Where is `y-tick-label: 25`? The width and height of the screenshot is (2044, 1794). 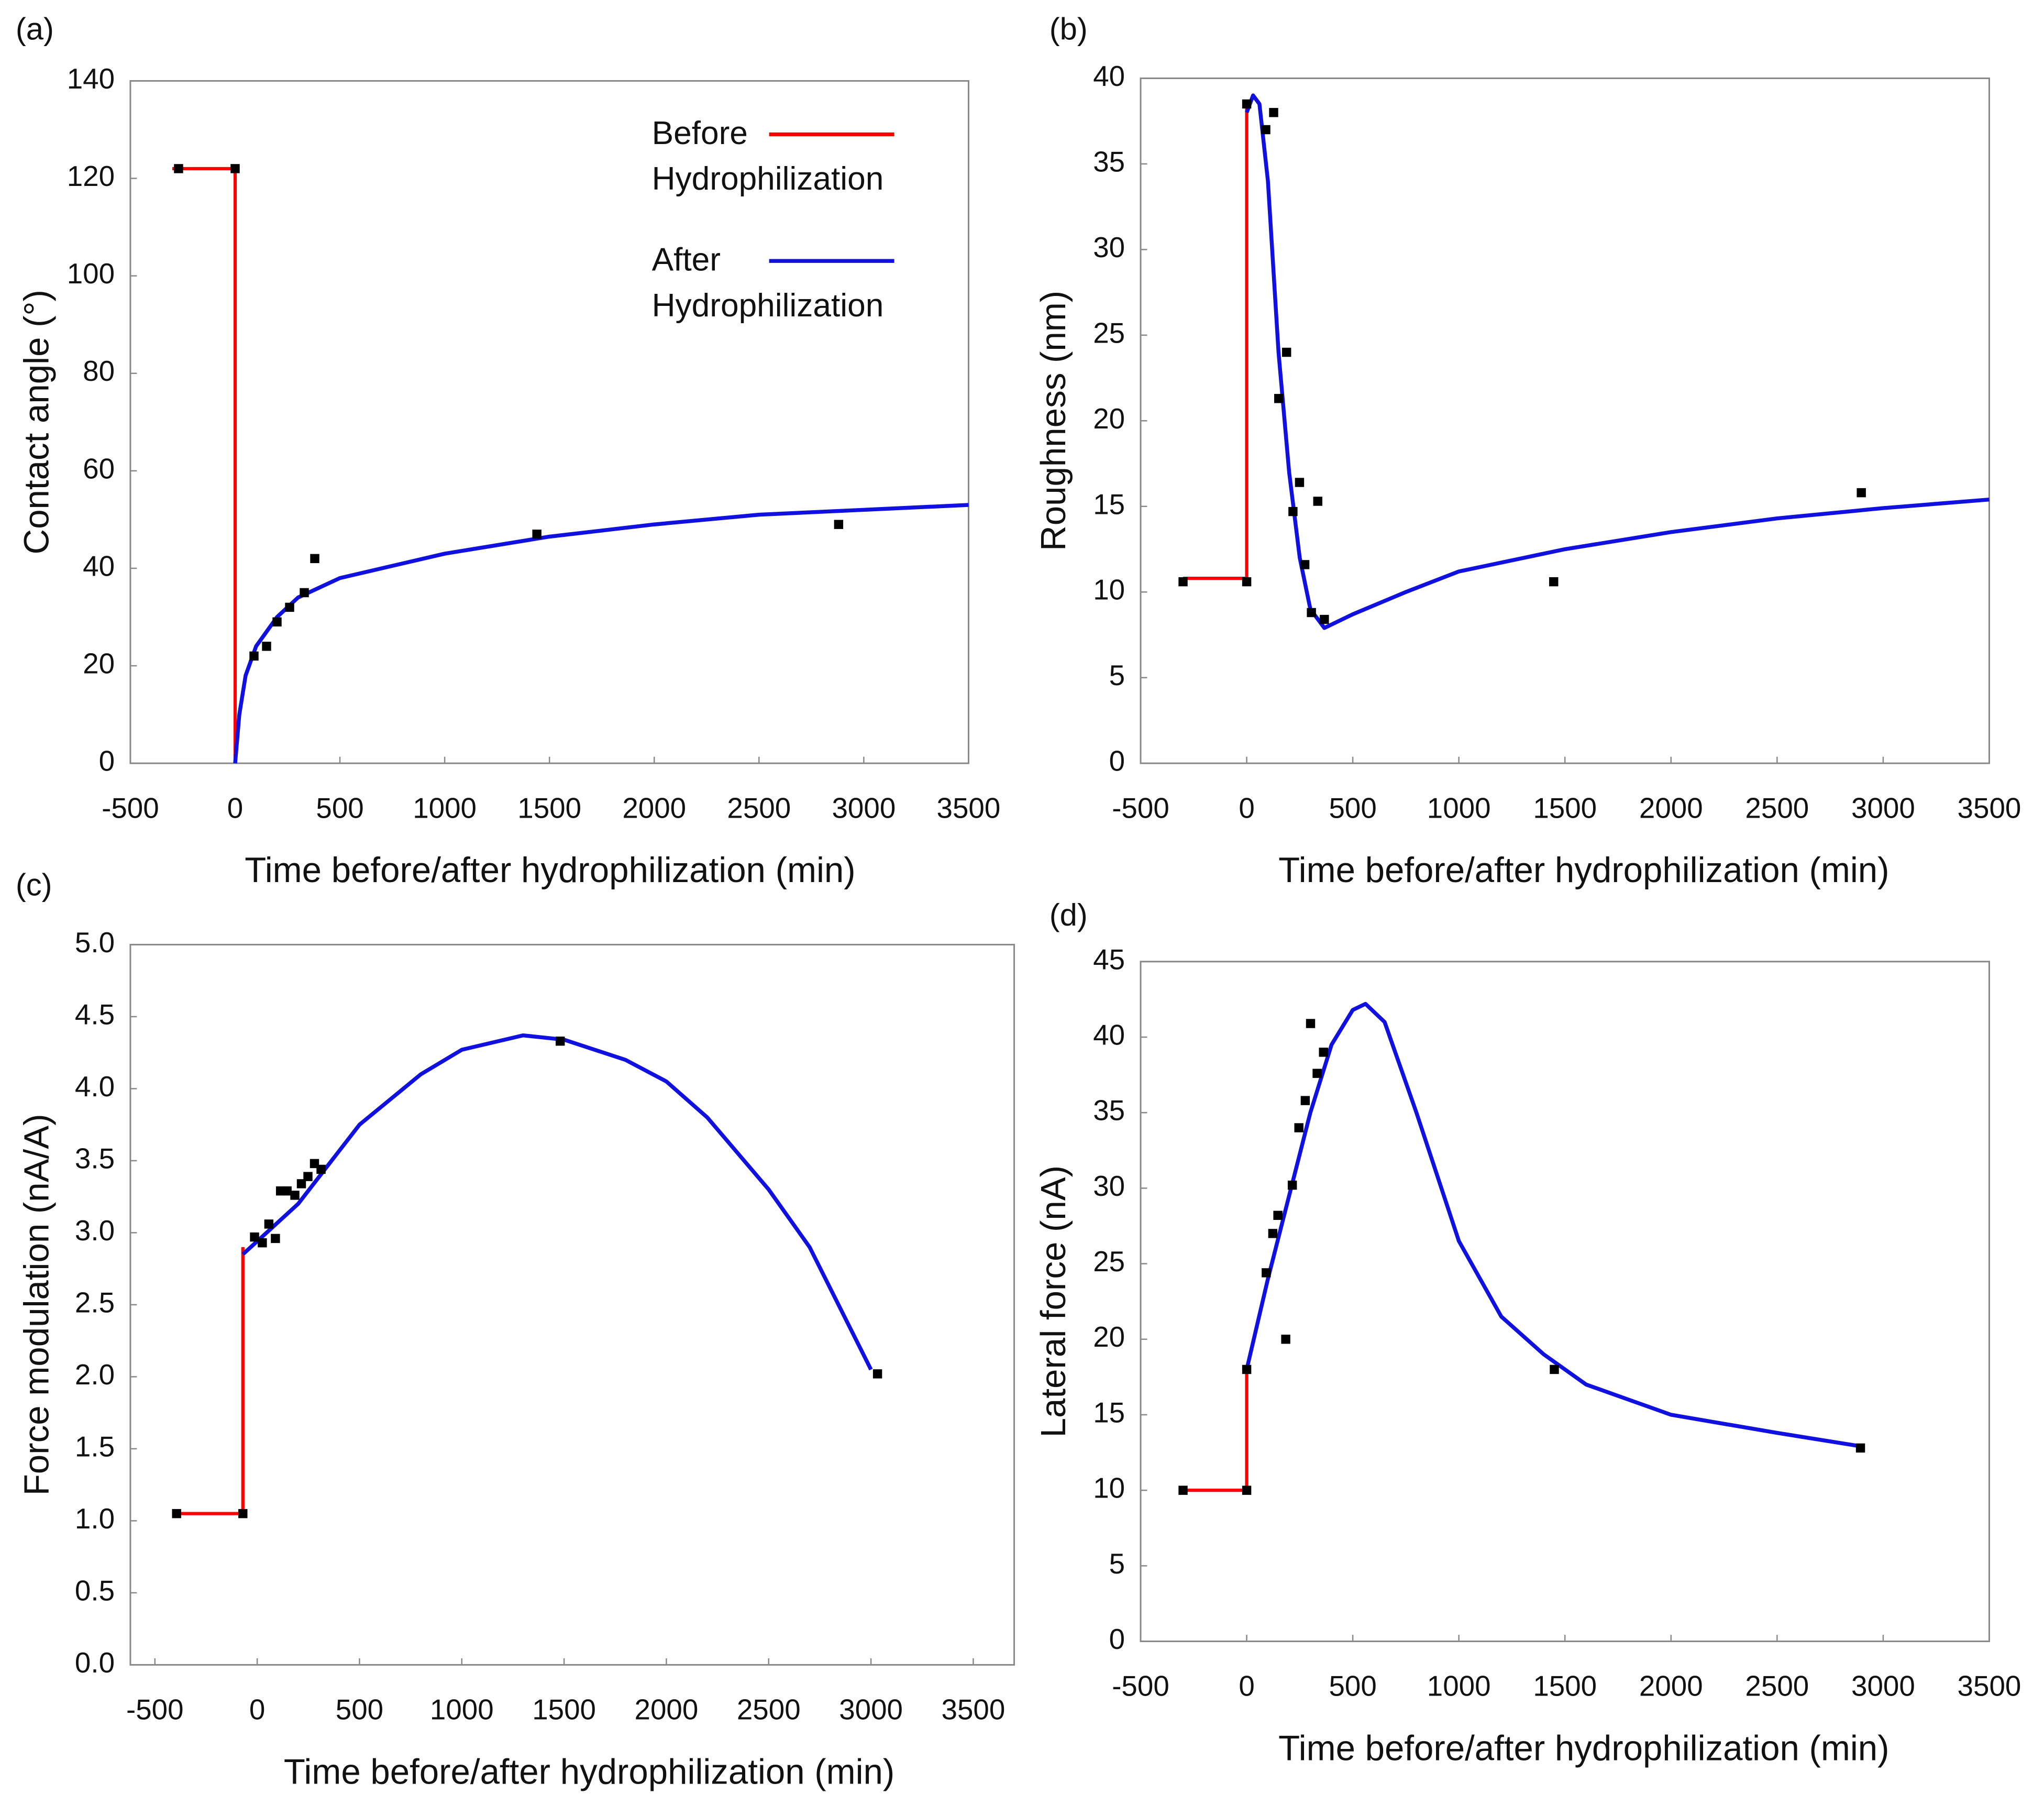 y-tick-label: 25 is located at coordinates (1109, 333).